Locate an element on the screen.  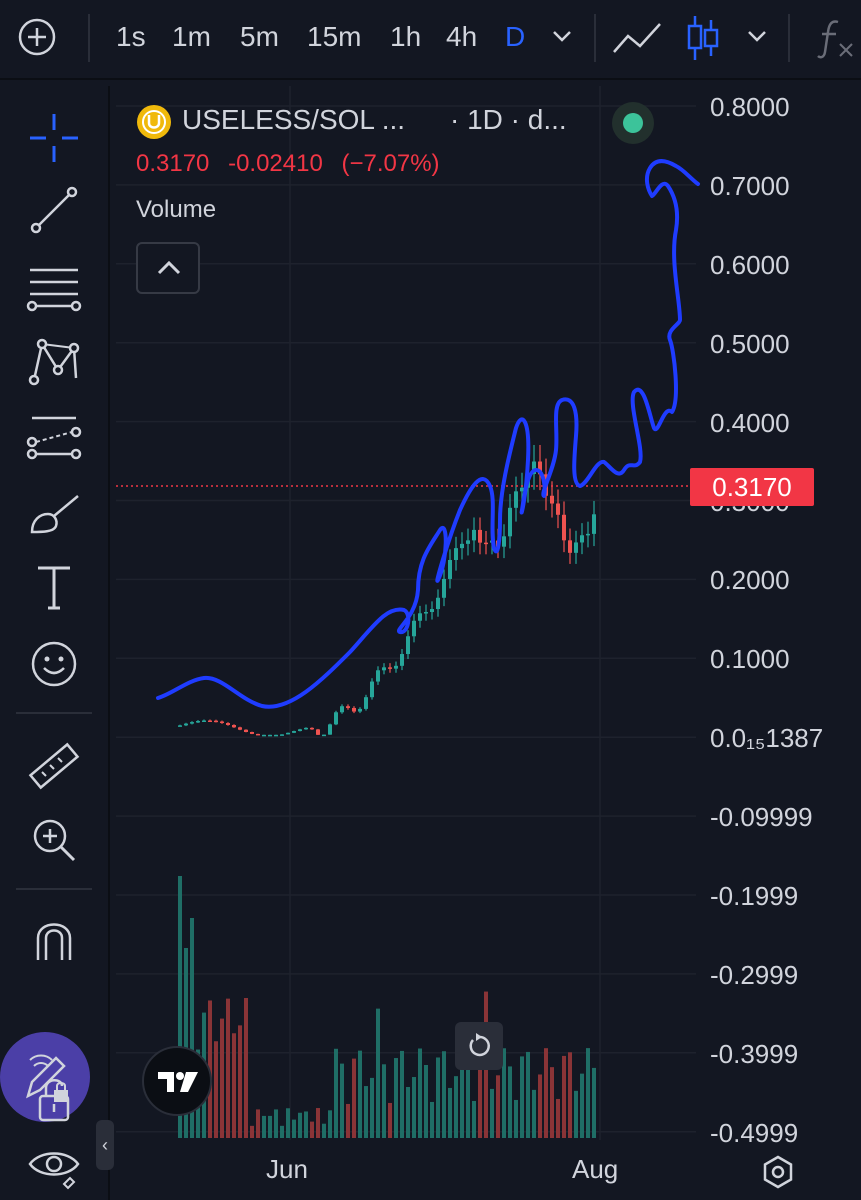
price-label: -0.09999 is located at coordinates (761, 817).